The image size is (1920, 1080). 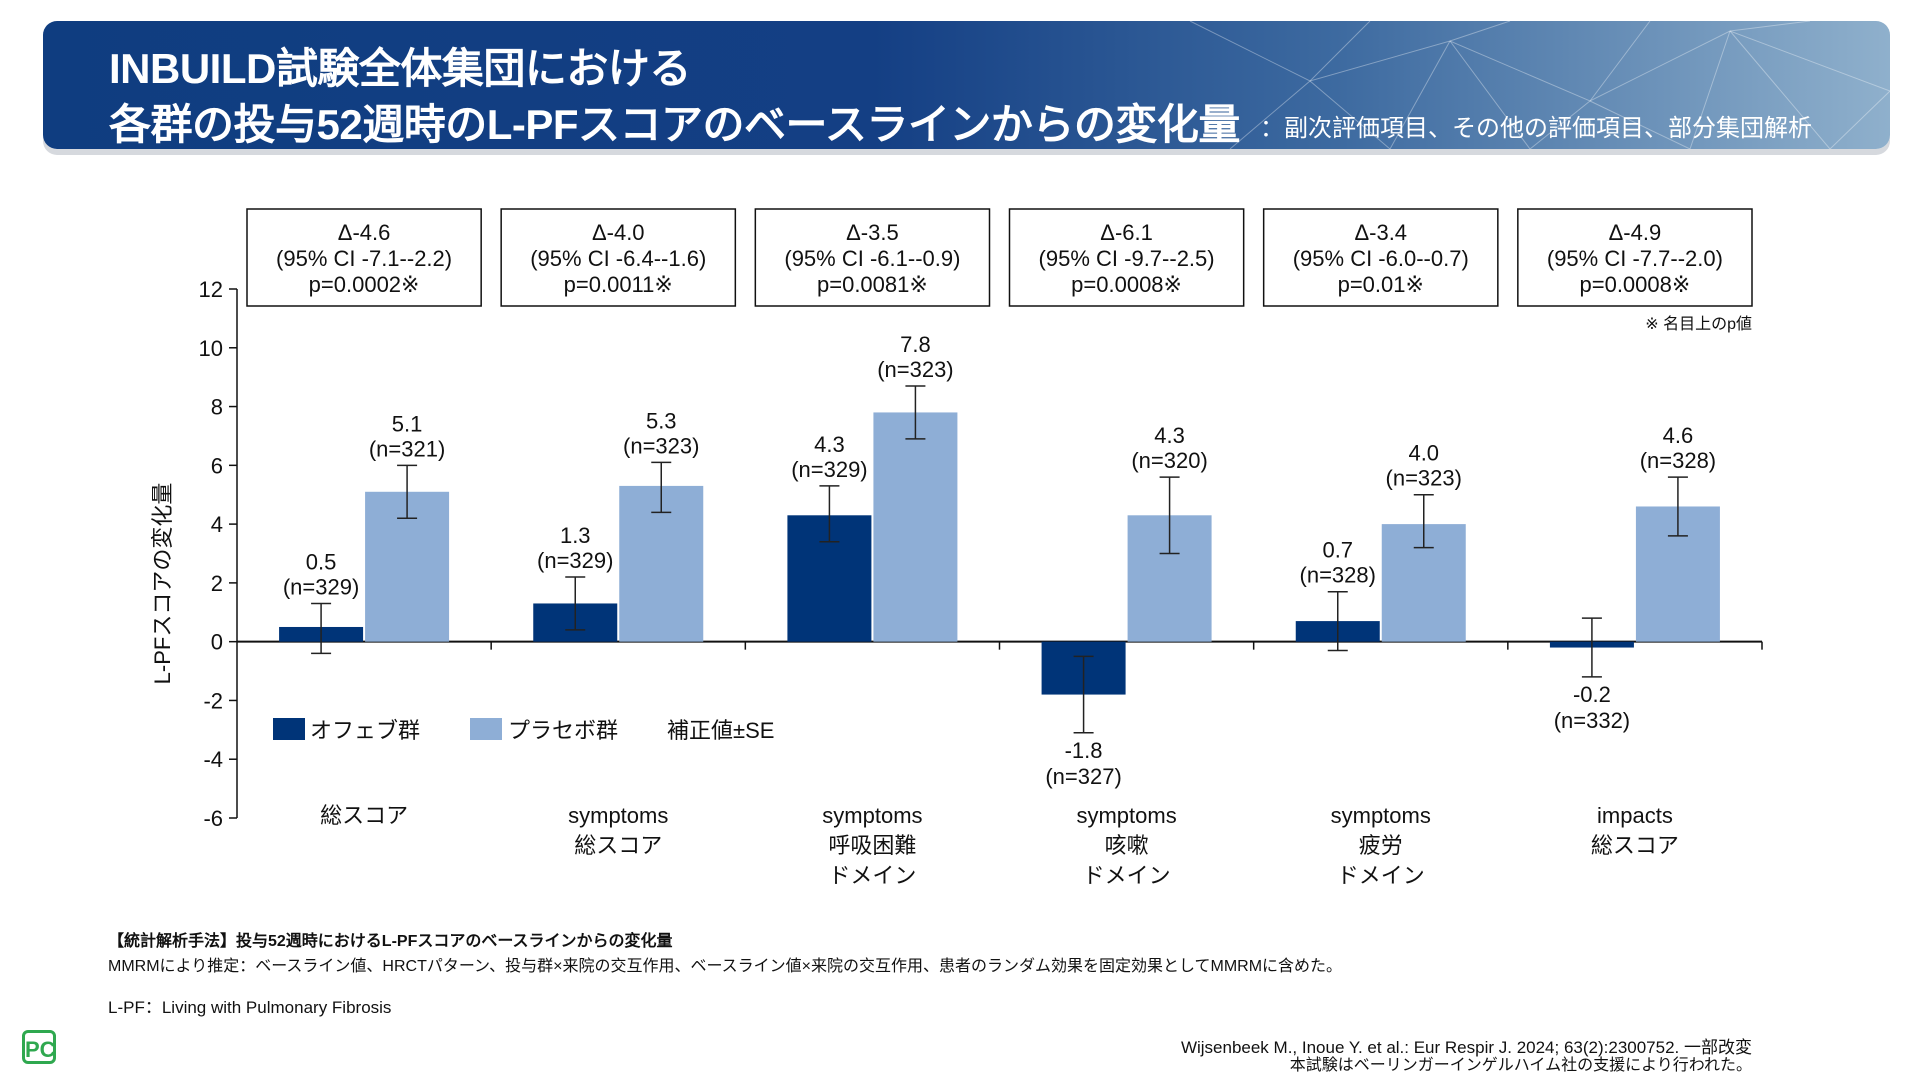 What do you see at coordinates (1381, 845) in the screenshot?
I see `x-category-label: 疲労` at bounding box center [1381, 845].